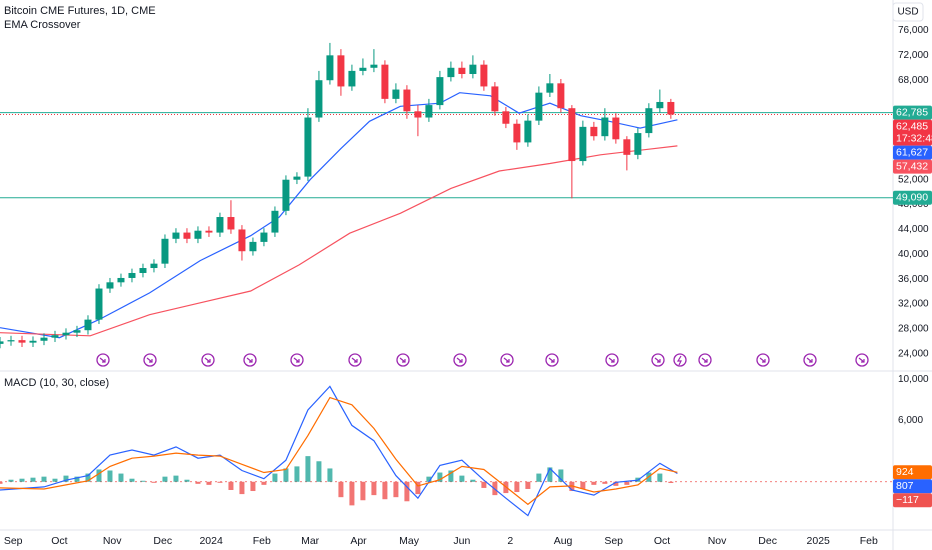 This screenshot has height=550, width=932. Describe the element at coordinates (409, 541) in the screenshot. I see `x-tick-label: May` at that location.